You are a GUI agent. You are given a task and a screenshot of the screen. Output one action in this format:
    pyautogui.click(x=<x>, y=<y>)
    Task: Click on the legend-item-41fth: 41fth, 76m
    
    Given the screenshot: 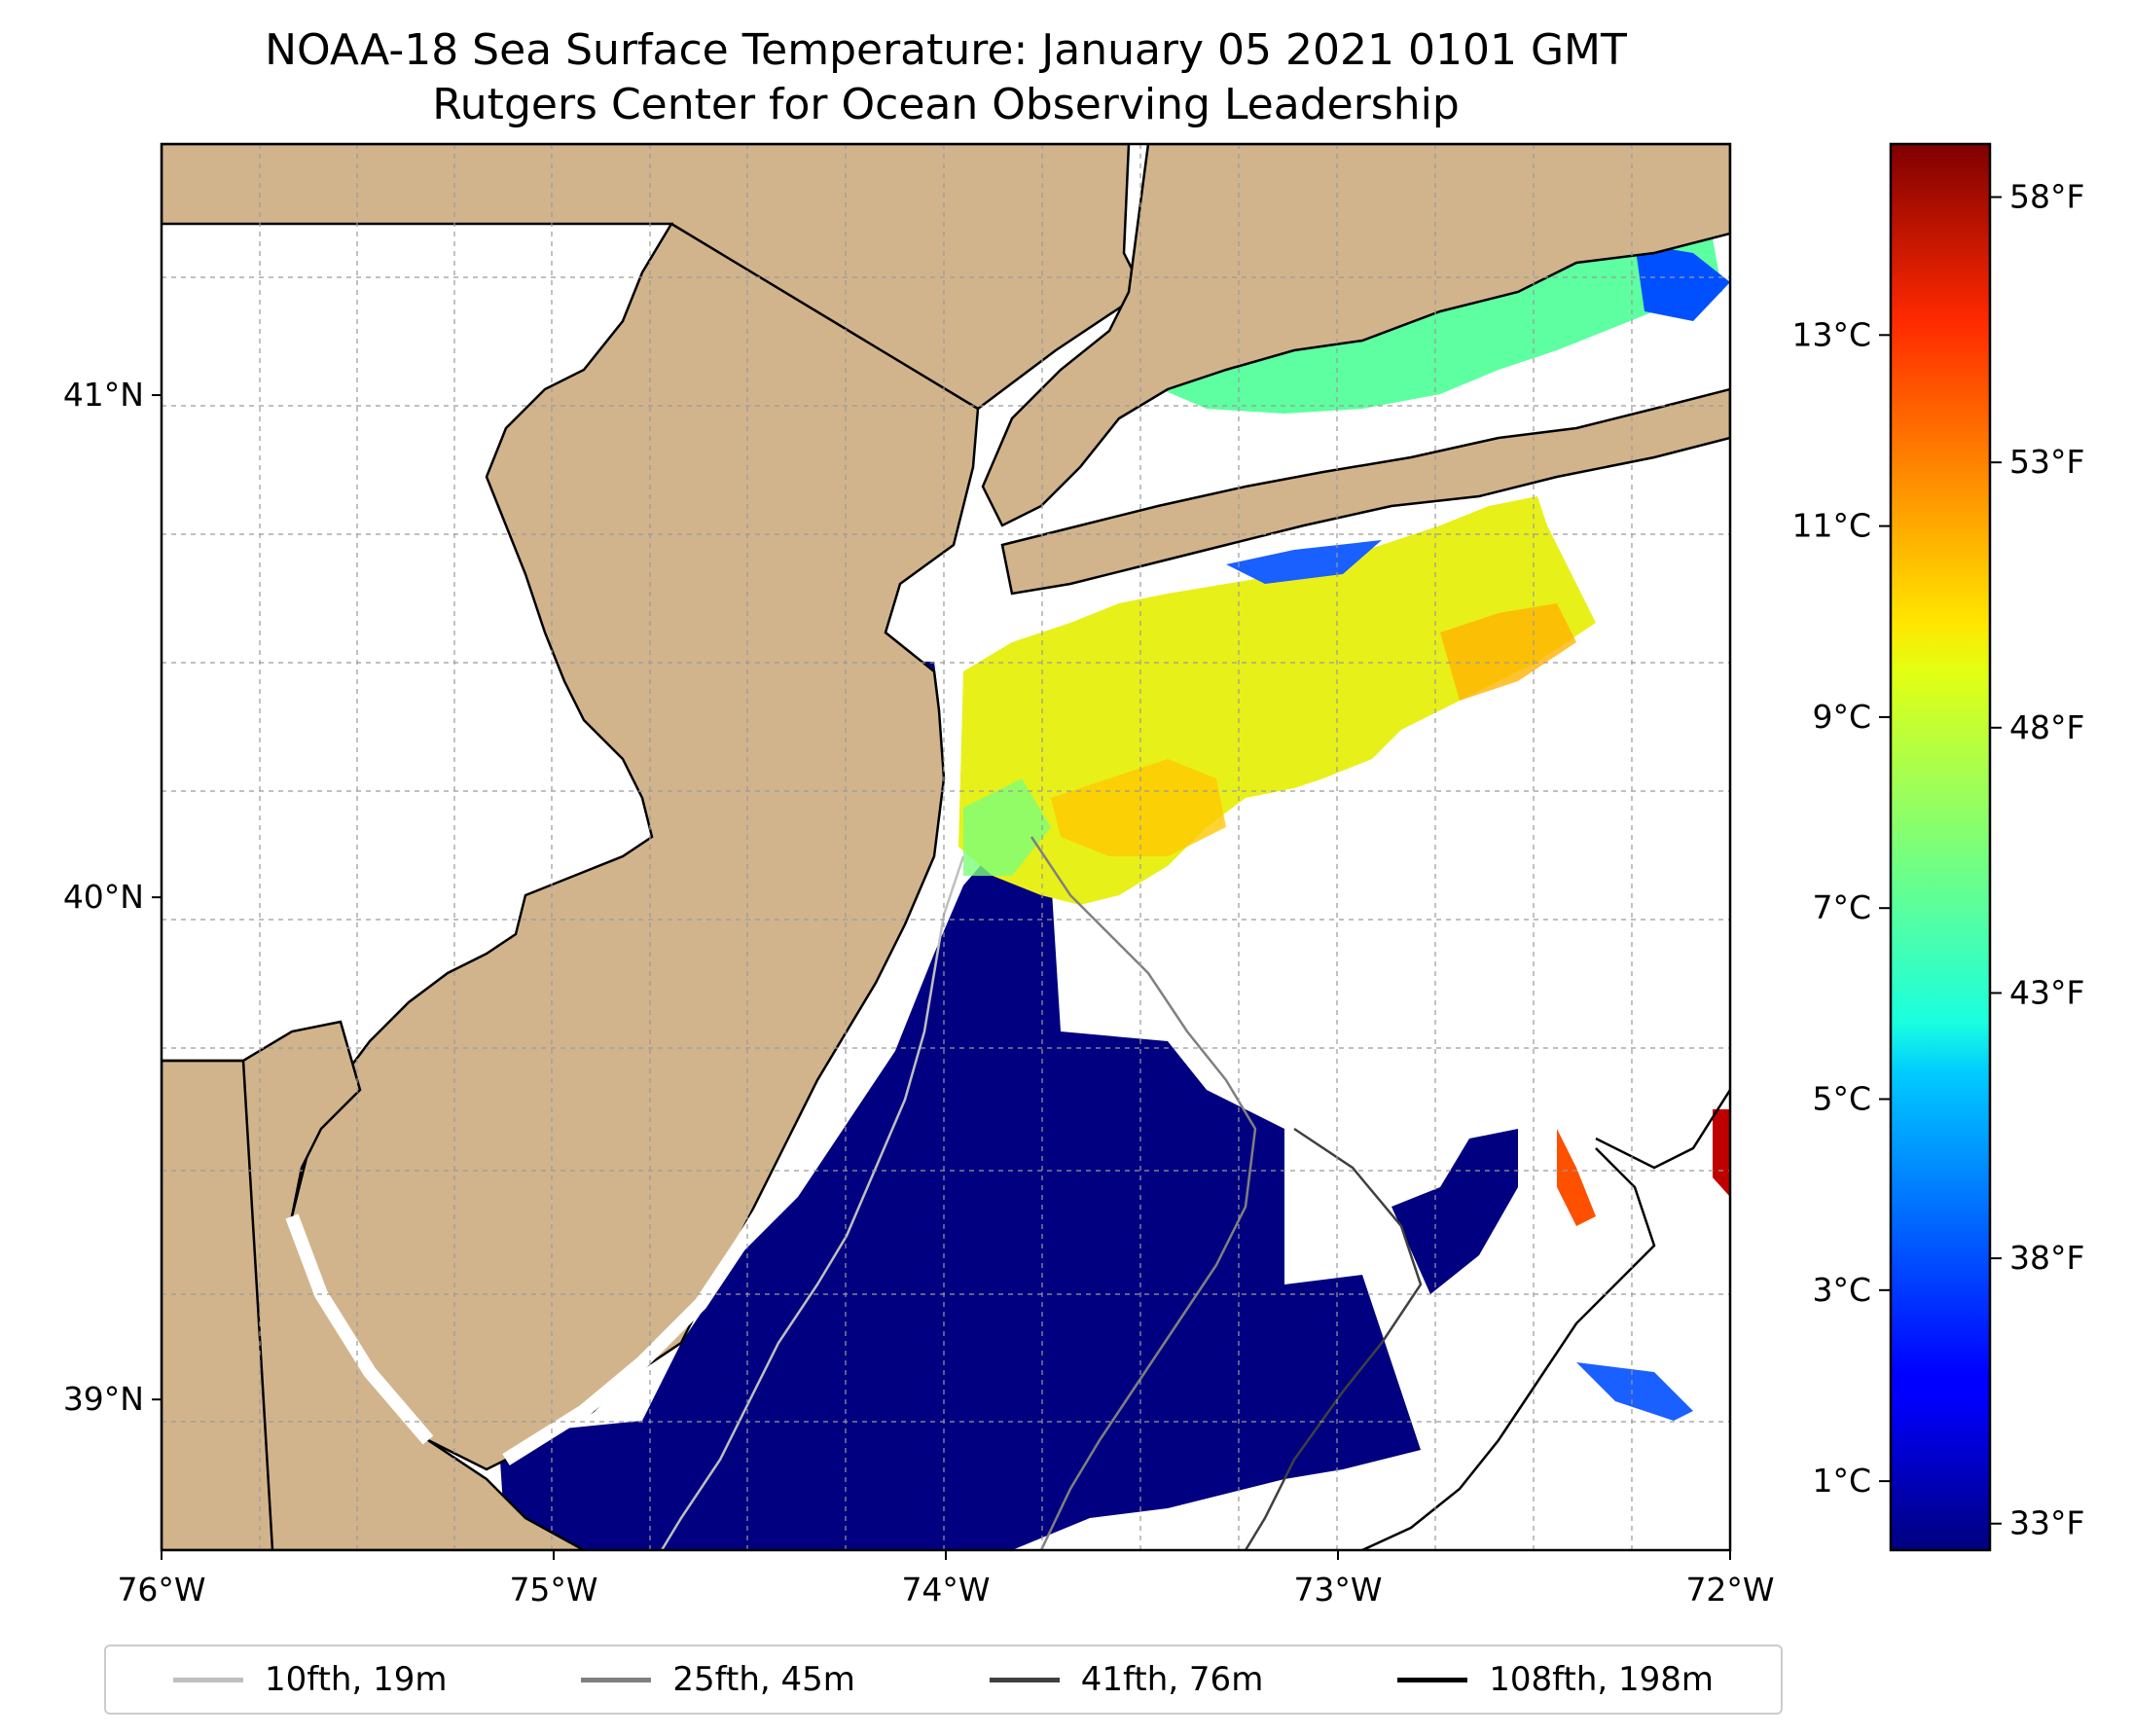 What is the action you would take?
    pyautogui.click(x=1127, y=1680)
    